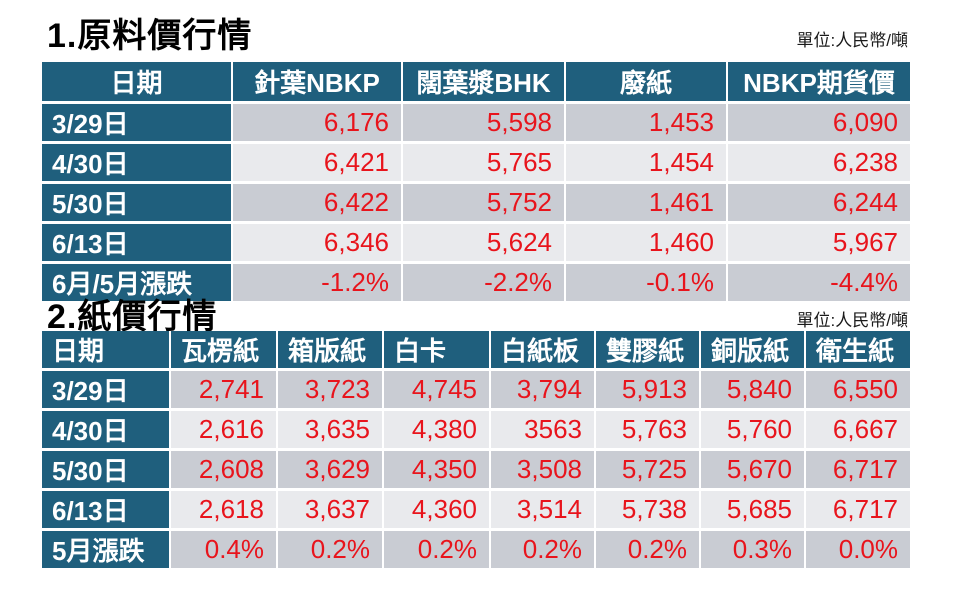 This screenshot has width=953, height=605. I want to click on price-value: 5,840, so click(752, 389).